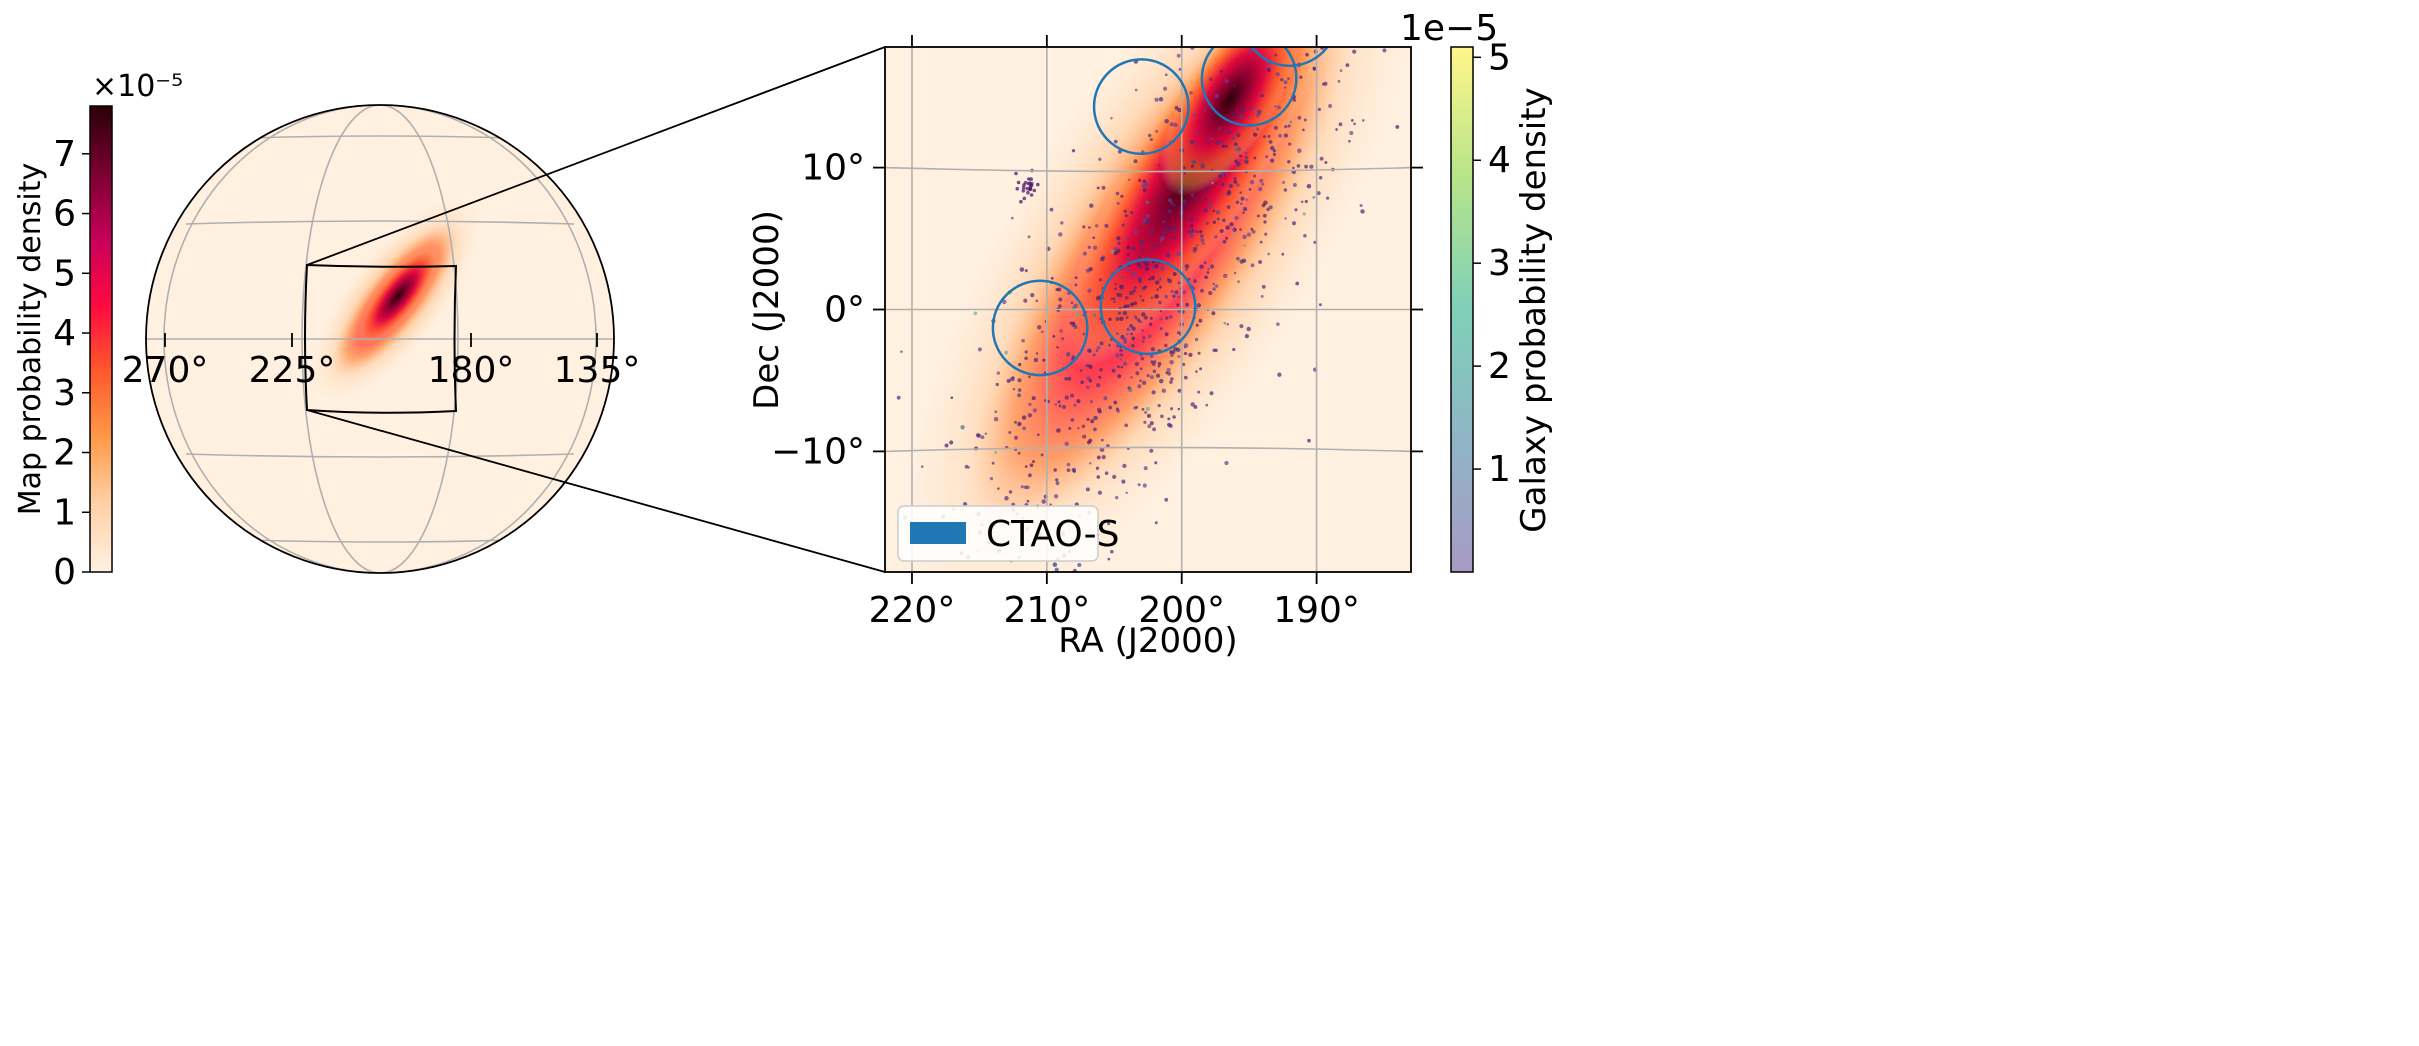 The height and width of the screenshot is (1046, 2419). Describe the element at coordinates (1046, 610) in the screenshot. I see `zoom-x-tick-label: 210°` at that location.